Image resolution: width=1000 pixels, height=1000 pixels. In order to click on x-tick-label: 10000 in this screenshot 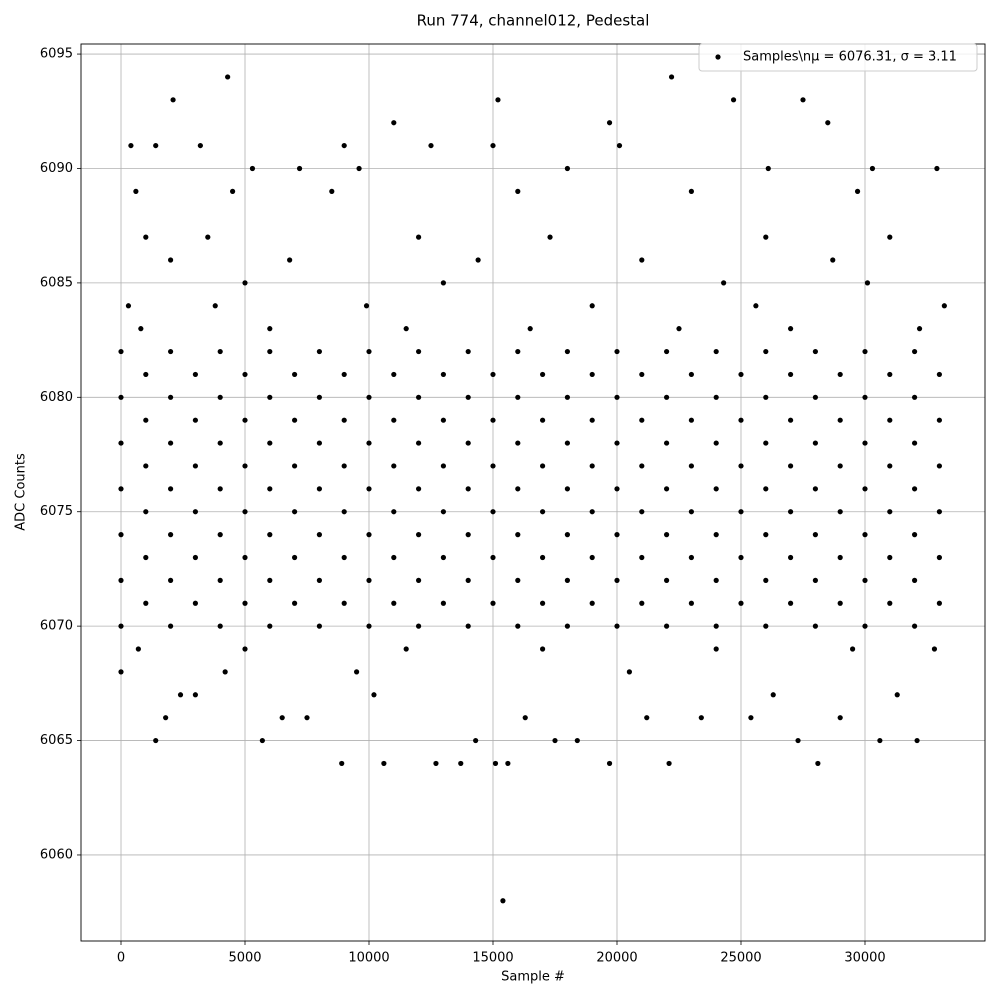, I will do `click(368, 958)`.